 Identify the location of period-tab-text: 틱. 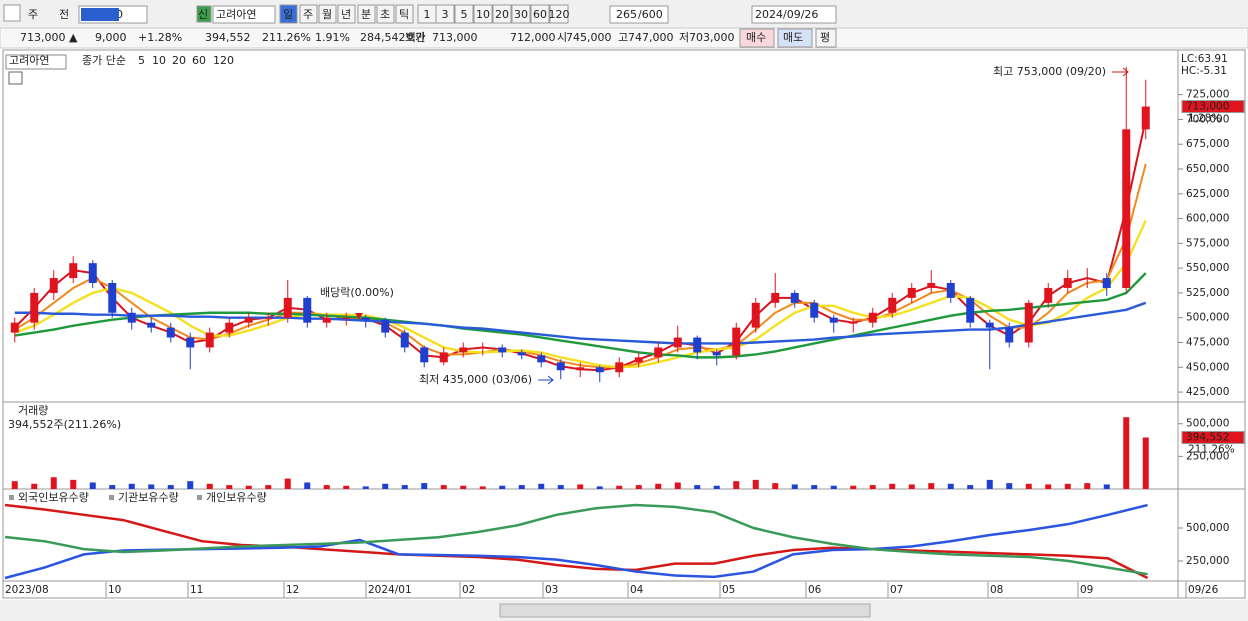
(404, 14).